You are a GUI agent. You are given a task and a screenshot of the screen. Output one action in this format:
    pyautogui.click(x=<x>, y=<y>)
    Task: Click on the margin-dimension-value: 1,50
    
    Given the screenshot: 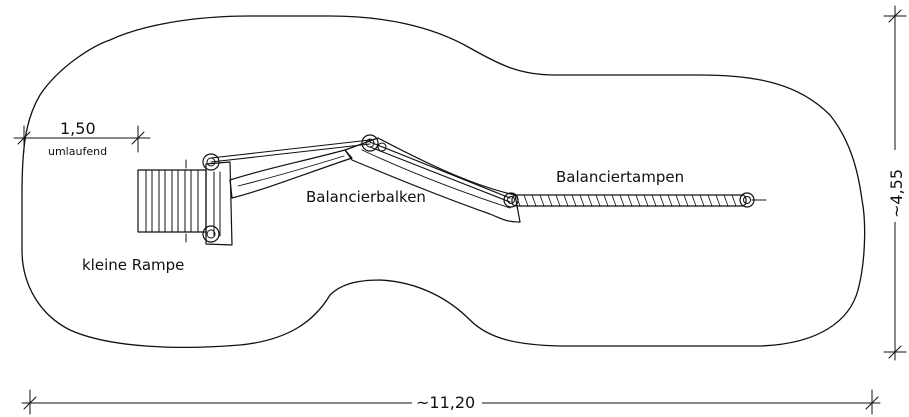 What is the action you would take?
    pyautogui.click(x=78, y=128)
    